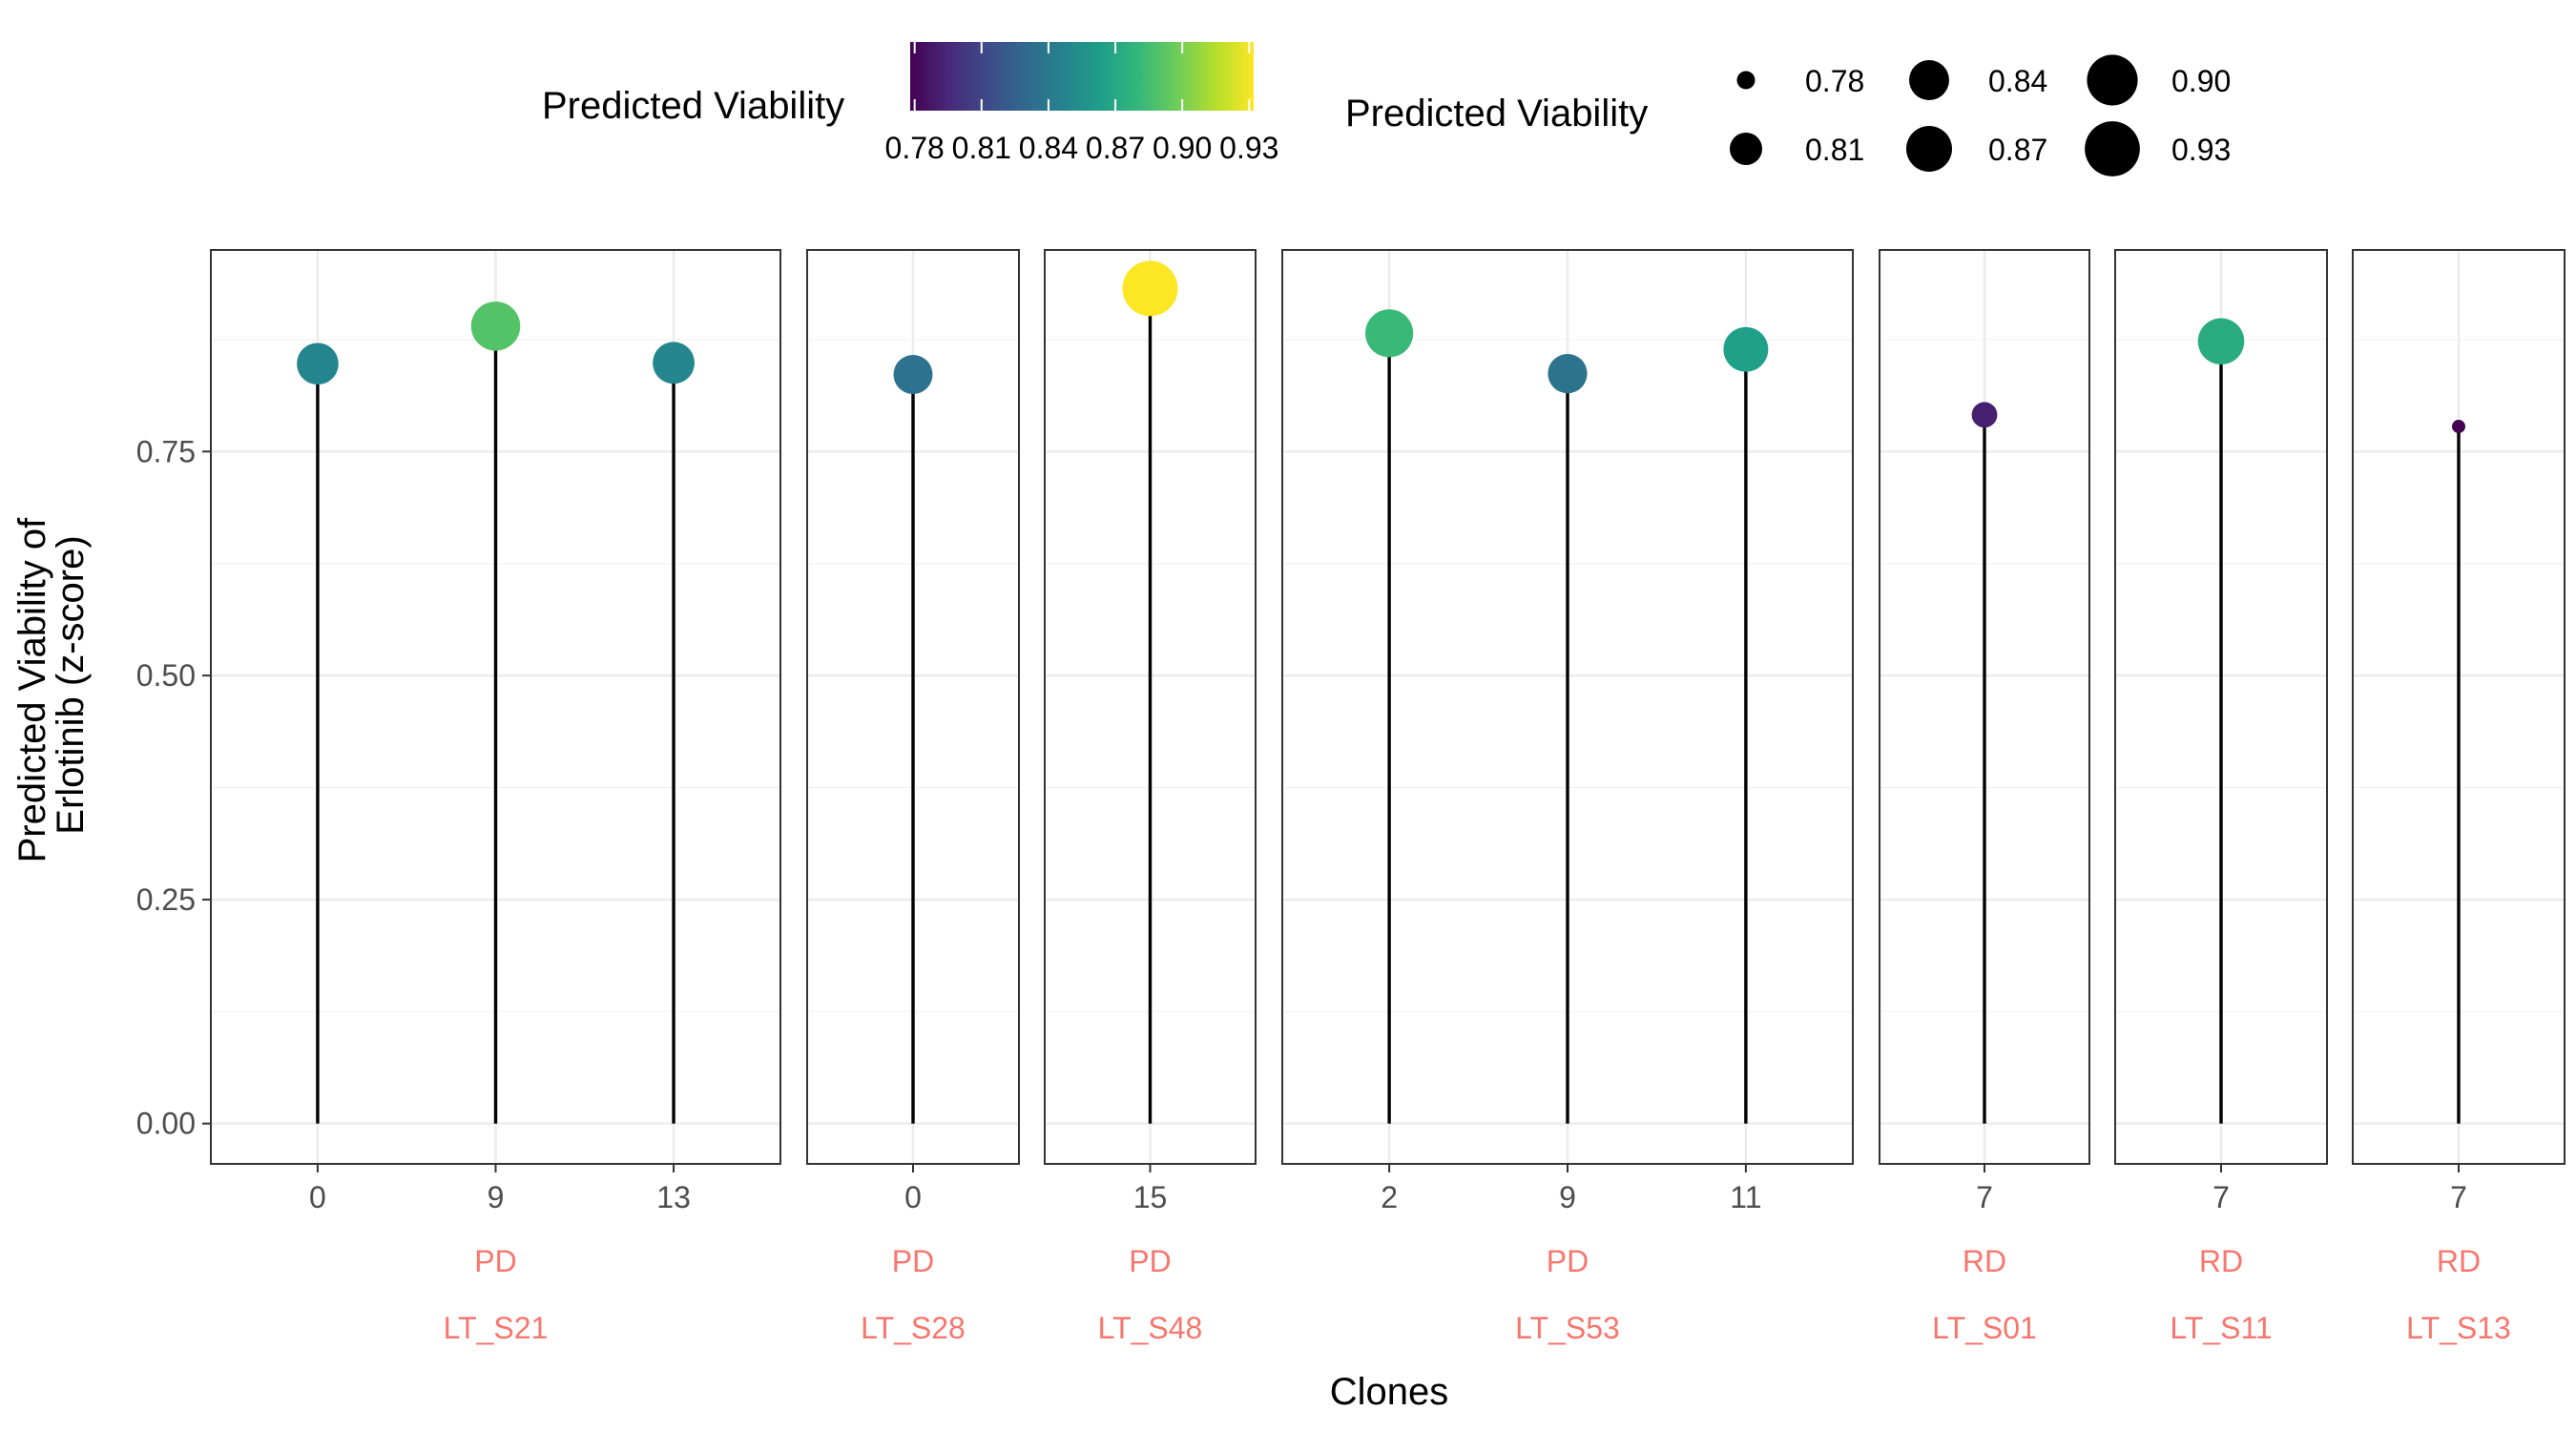 The height and width of the screenshot is (1431, 2576). Describe the element at coordinates (166, 675) in the screenshot. I see `y-tick-label: 0.50` at that location.